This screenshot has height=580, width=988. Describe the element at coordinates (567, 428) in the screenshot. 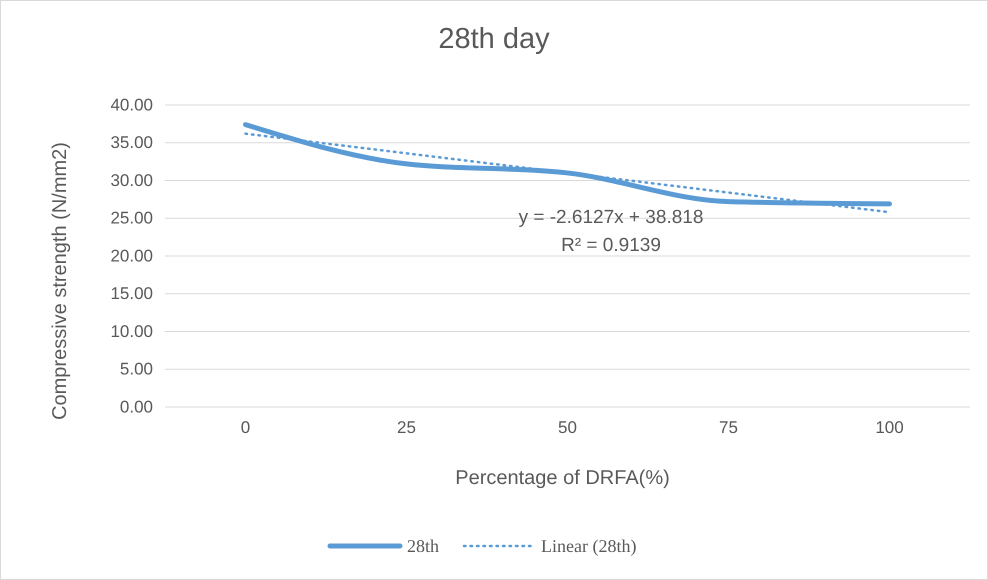

I see `x-tick-label: 50` at that location.